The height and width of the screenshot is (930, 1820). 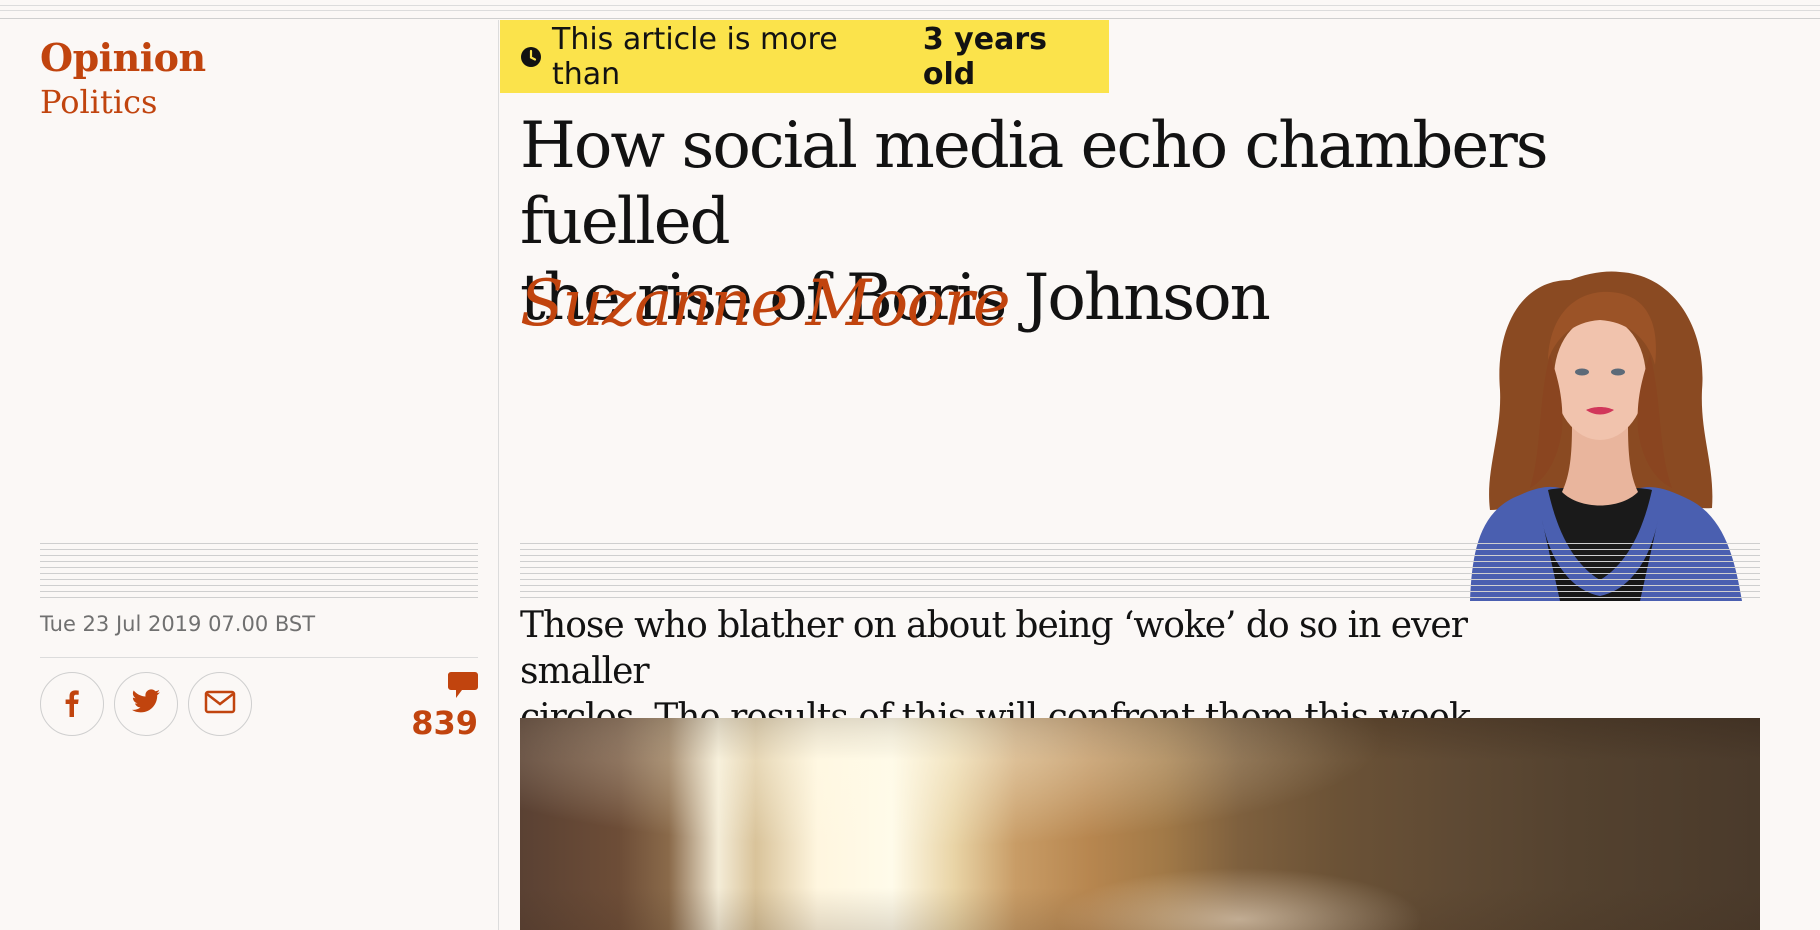 I want to click on top-rule, so click(x=910, y=10).